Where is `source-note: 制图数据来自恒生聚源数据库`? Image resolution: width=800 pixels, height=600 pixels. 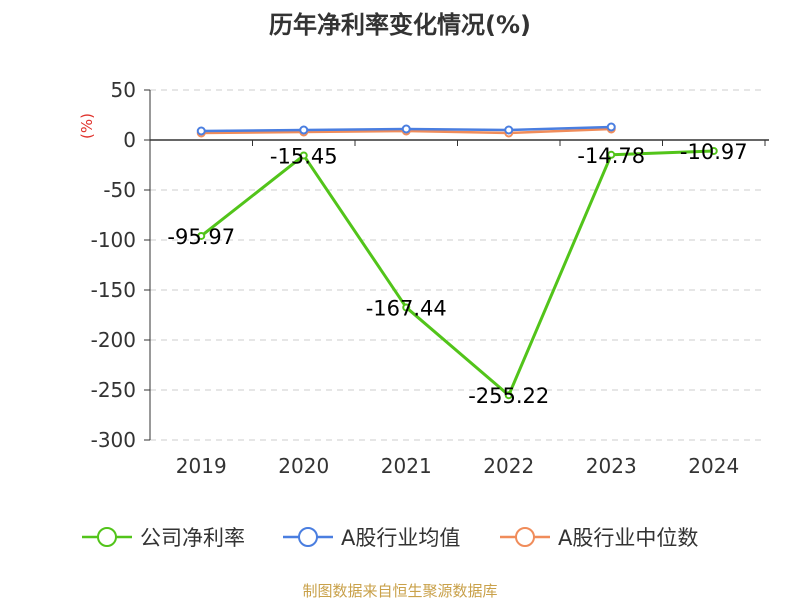 source-note: 制图数据来自恒生聚源数据库 is located at coordinates (399, 591).